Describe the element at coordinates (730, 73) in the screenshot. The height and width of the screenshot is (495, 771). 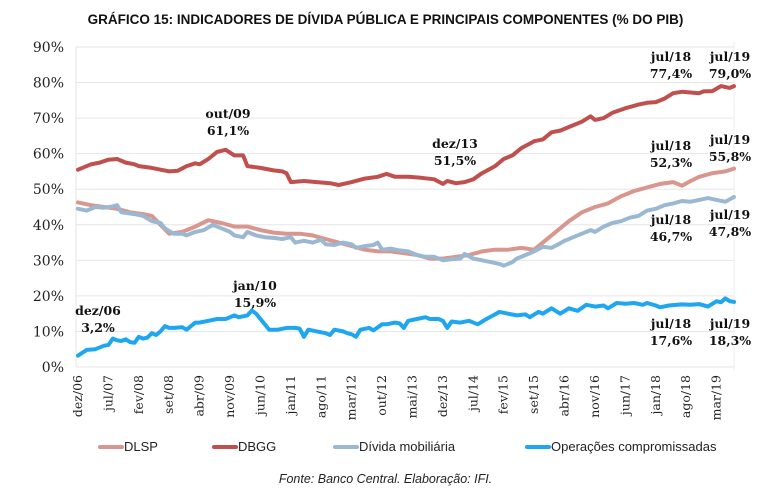
I see `annotation-value: 79,0%` at that location.